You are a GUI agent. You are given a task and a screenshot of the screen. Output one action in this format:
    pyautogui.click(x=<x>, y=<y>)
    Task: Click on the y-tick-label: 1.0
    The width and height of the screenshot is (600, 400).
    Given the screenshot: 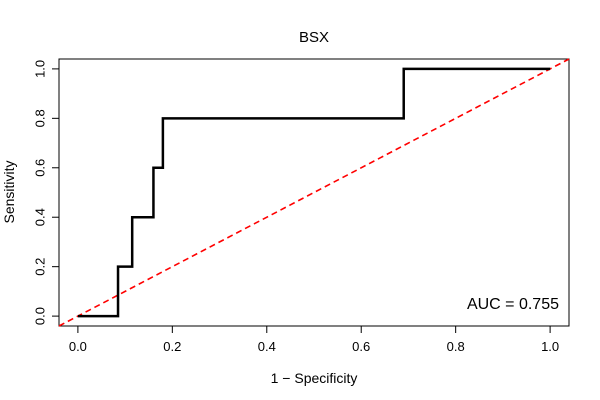 What is the action you would take?
    pyautogui.click(x=39, y=69)
    